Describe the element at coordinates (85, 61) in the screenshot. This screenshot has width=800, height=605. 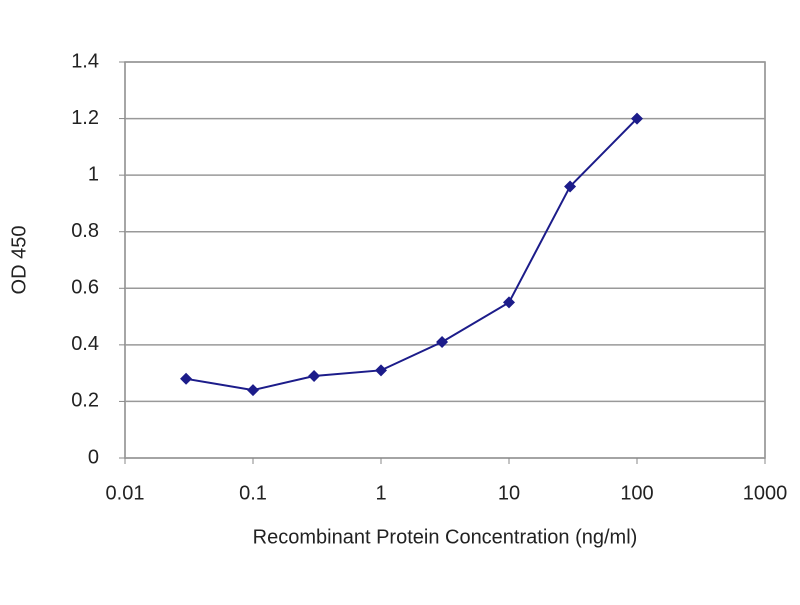
I see `y-tick-label: 1.4` at that location.